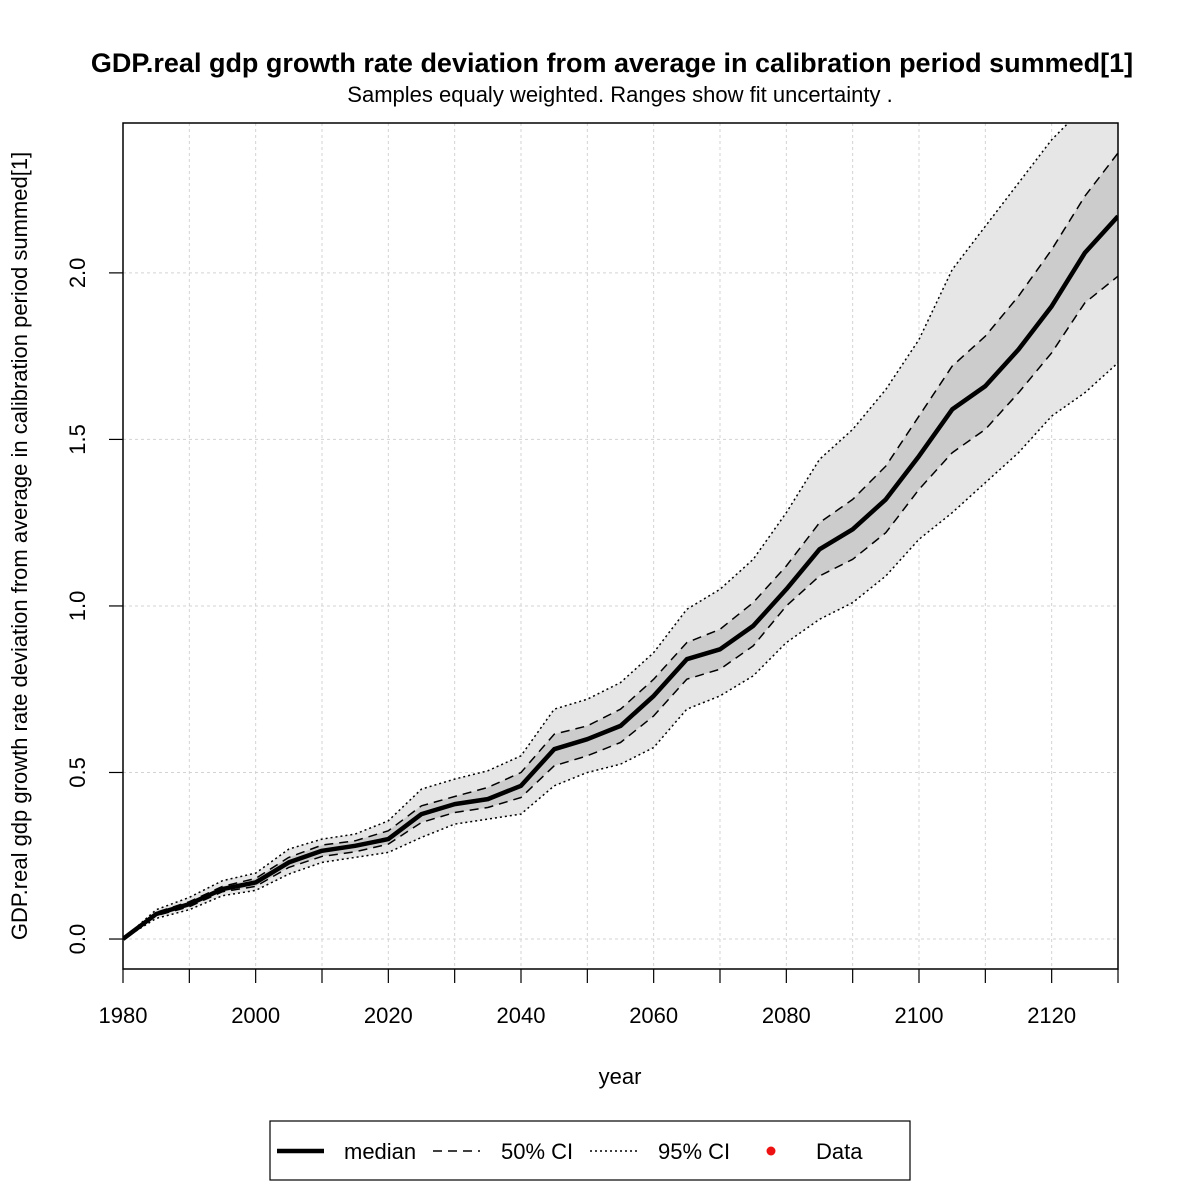 This screenshot has height=1181, width=1181. I want to click on x-tick-label: 2040, so click(521, 1015).